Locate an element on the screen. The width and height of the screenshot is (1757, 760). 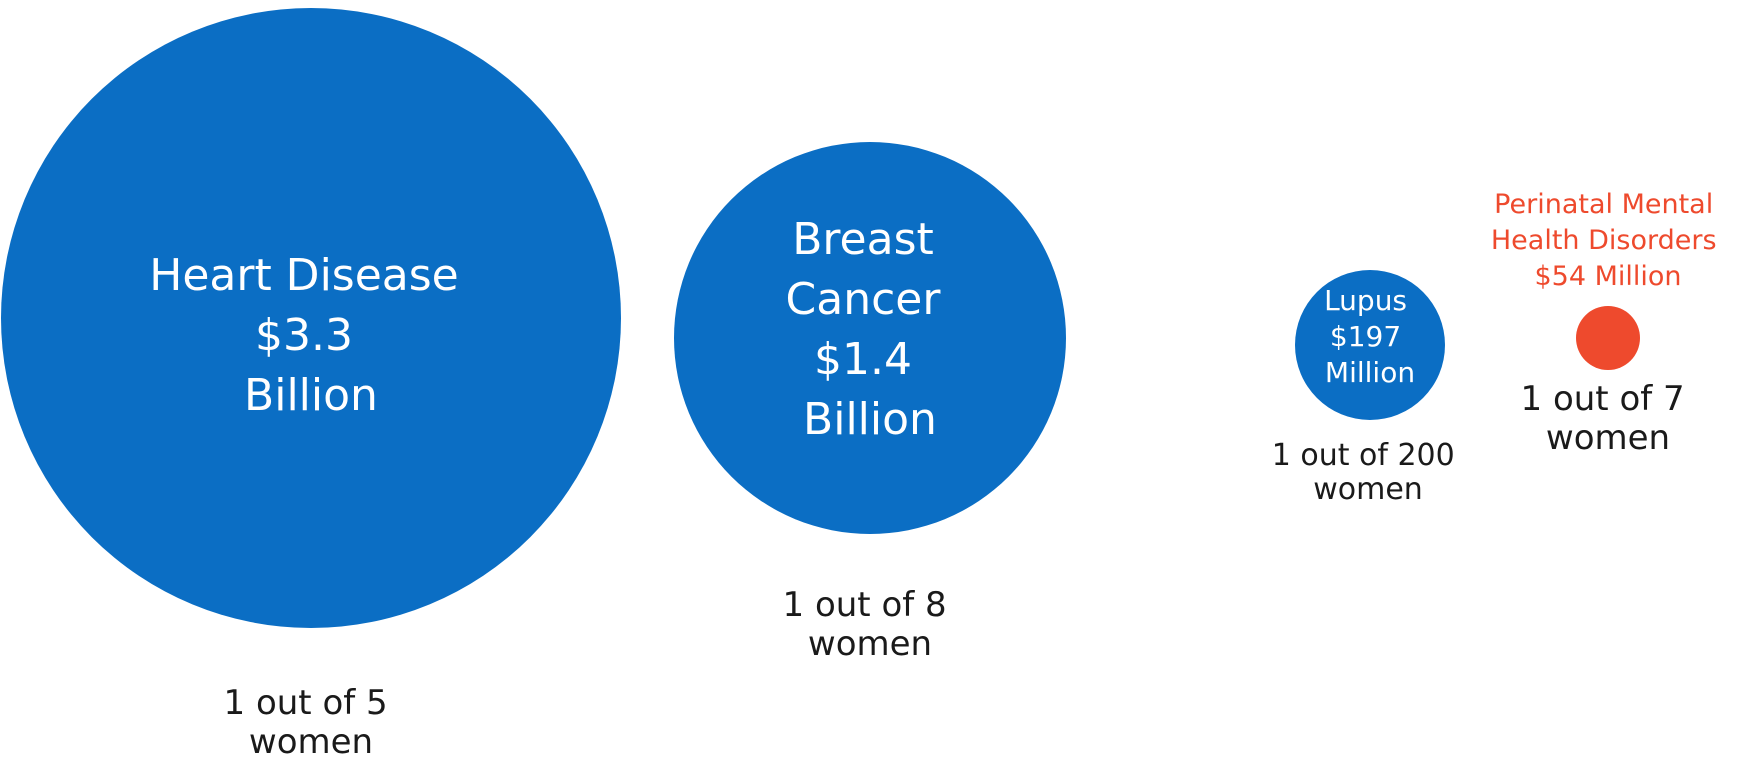
prevalence-line: 1 out of 200 is located at coordinates (1363, 455).